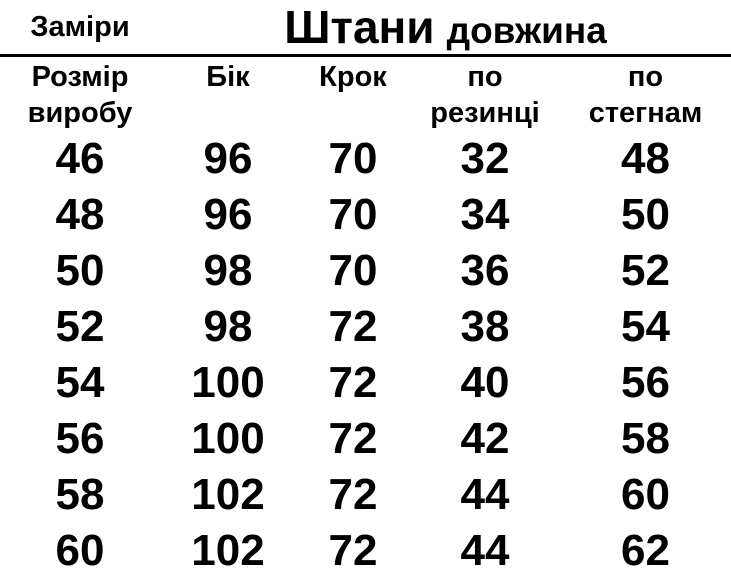 The height and width of the screenshot is (578, 731). I want to click on size-cell: 60, so click(80, 550).